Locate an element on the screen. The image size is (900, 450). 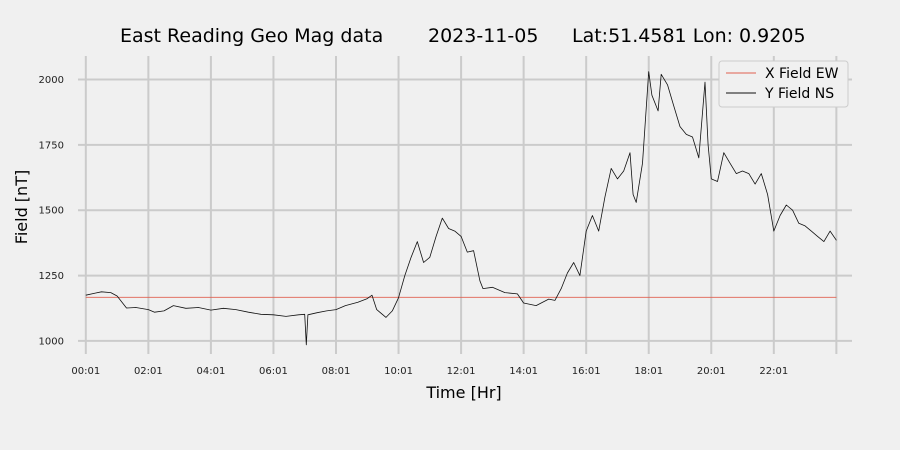
chart-title-location: Lat:51.4581 Lon: 0.9205 is located at coordinates (689, 36).